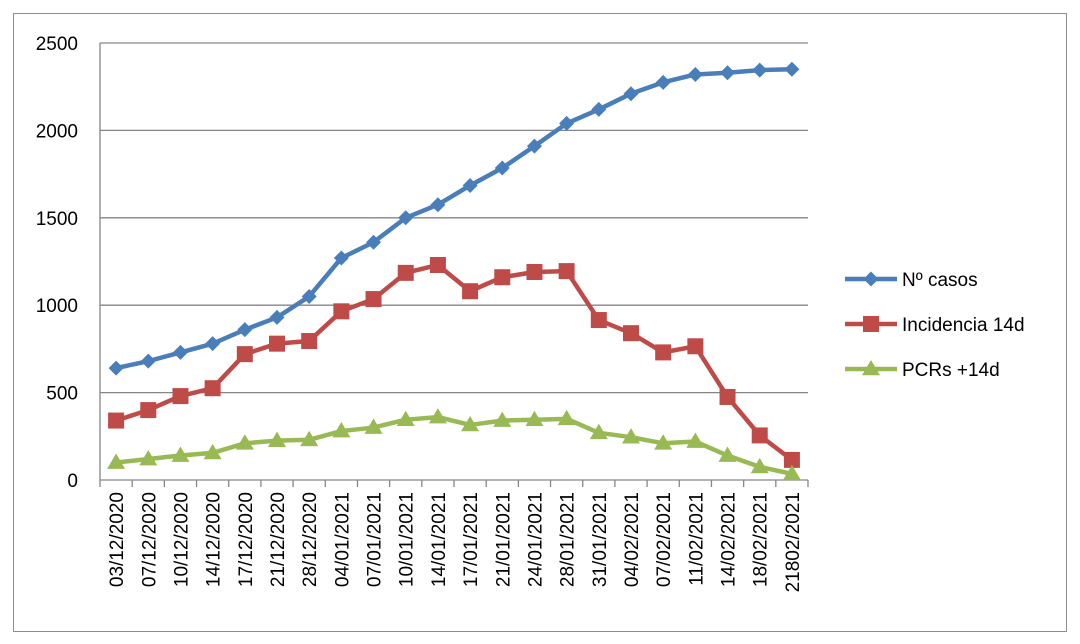 This screenshot has width=1080, height=644. Describe the element at coordinates (246, 539) in the screenshot. I see `x-tick-label: 17/12/2020` at that location.